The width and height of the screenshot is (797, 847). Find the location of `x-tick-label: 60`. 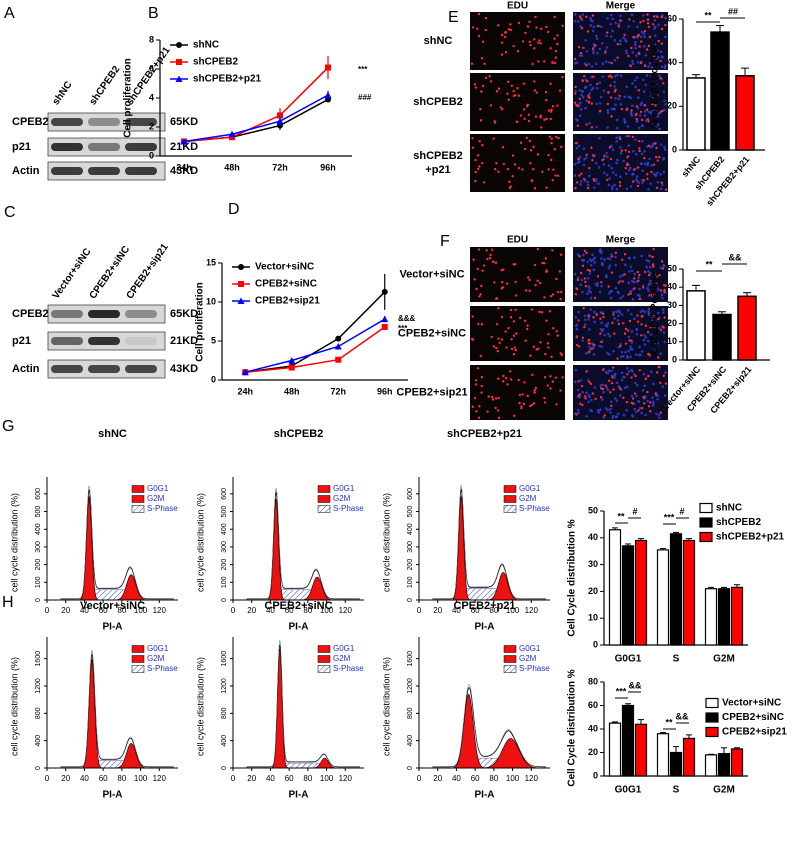

x-tick-label: 60 is located at coordinates (103, 778).